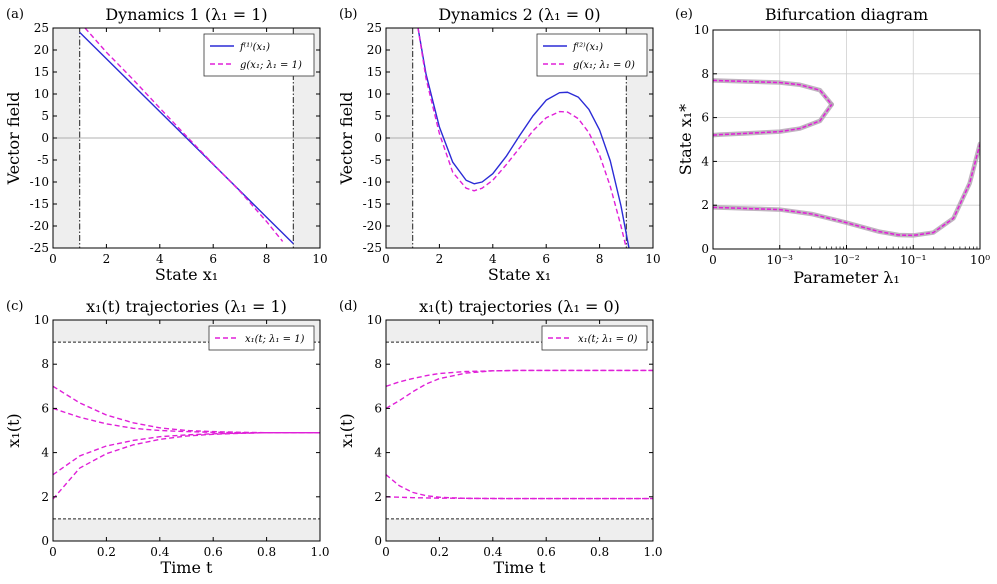  I want to click on y-tick-label: -25, so click(39, 248).